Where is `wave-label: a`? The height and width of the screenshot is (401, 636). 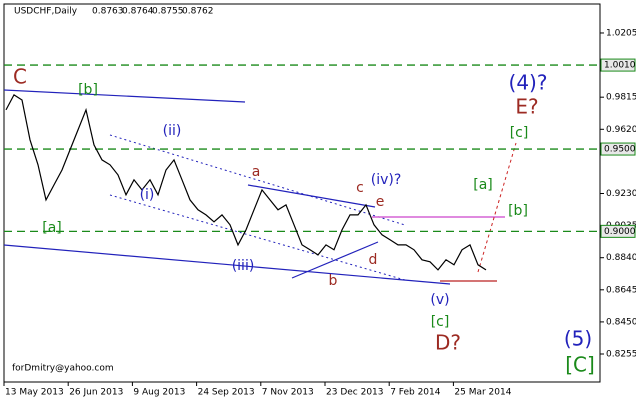
wave-label: a is located at coordinates (256, 172).